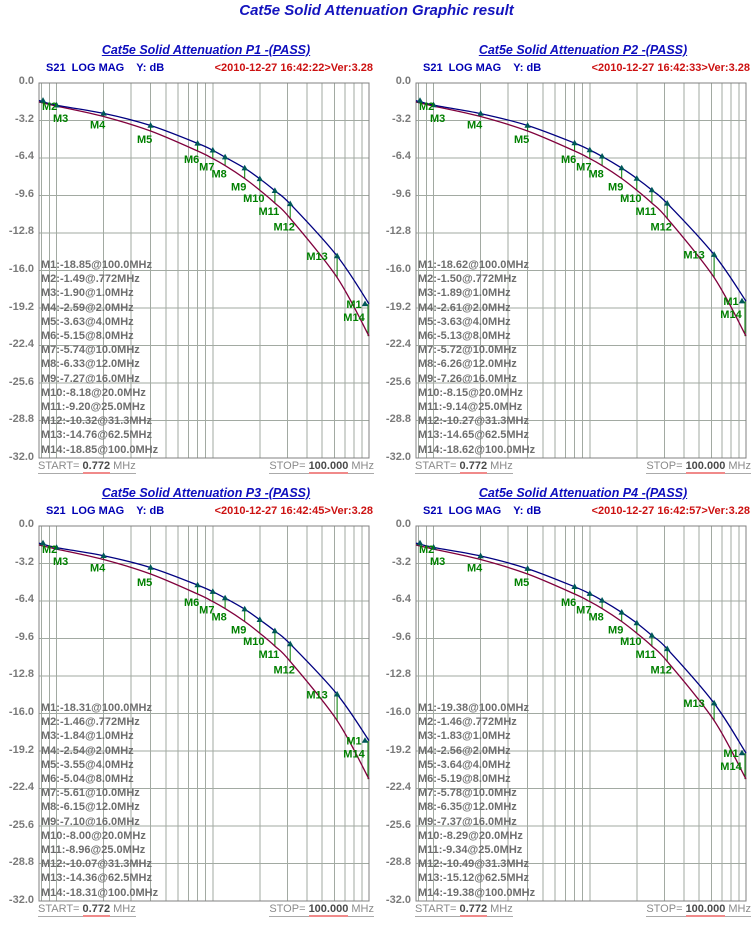 Image resolution: width=753 pixels, height=926 pixels. Describe the element at coordinates (464, 764) in the screenshot. I see `marker-readout: M5:-3.64@4.0MHz` at that location.